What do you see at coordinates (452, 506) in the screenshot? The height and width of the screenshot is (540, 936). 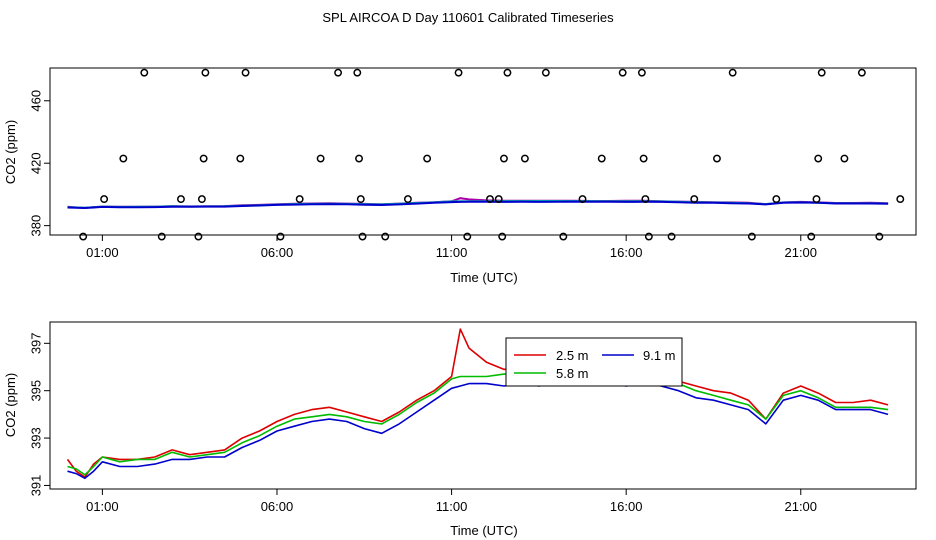 I see `bottom-x-tick-label-2: 11:00` at bounding box center [452, 506].